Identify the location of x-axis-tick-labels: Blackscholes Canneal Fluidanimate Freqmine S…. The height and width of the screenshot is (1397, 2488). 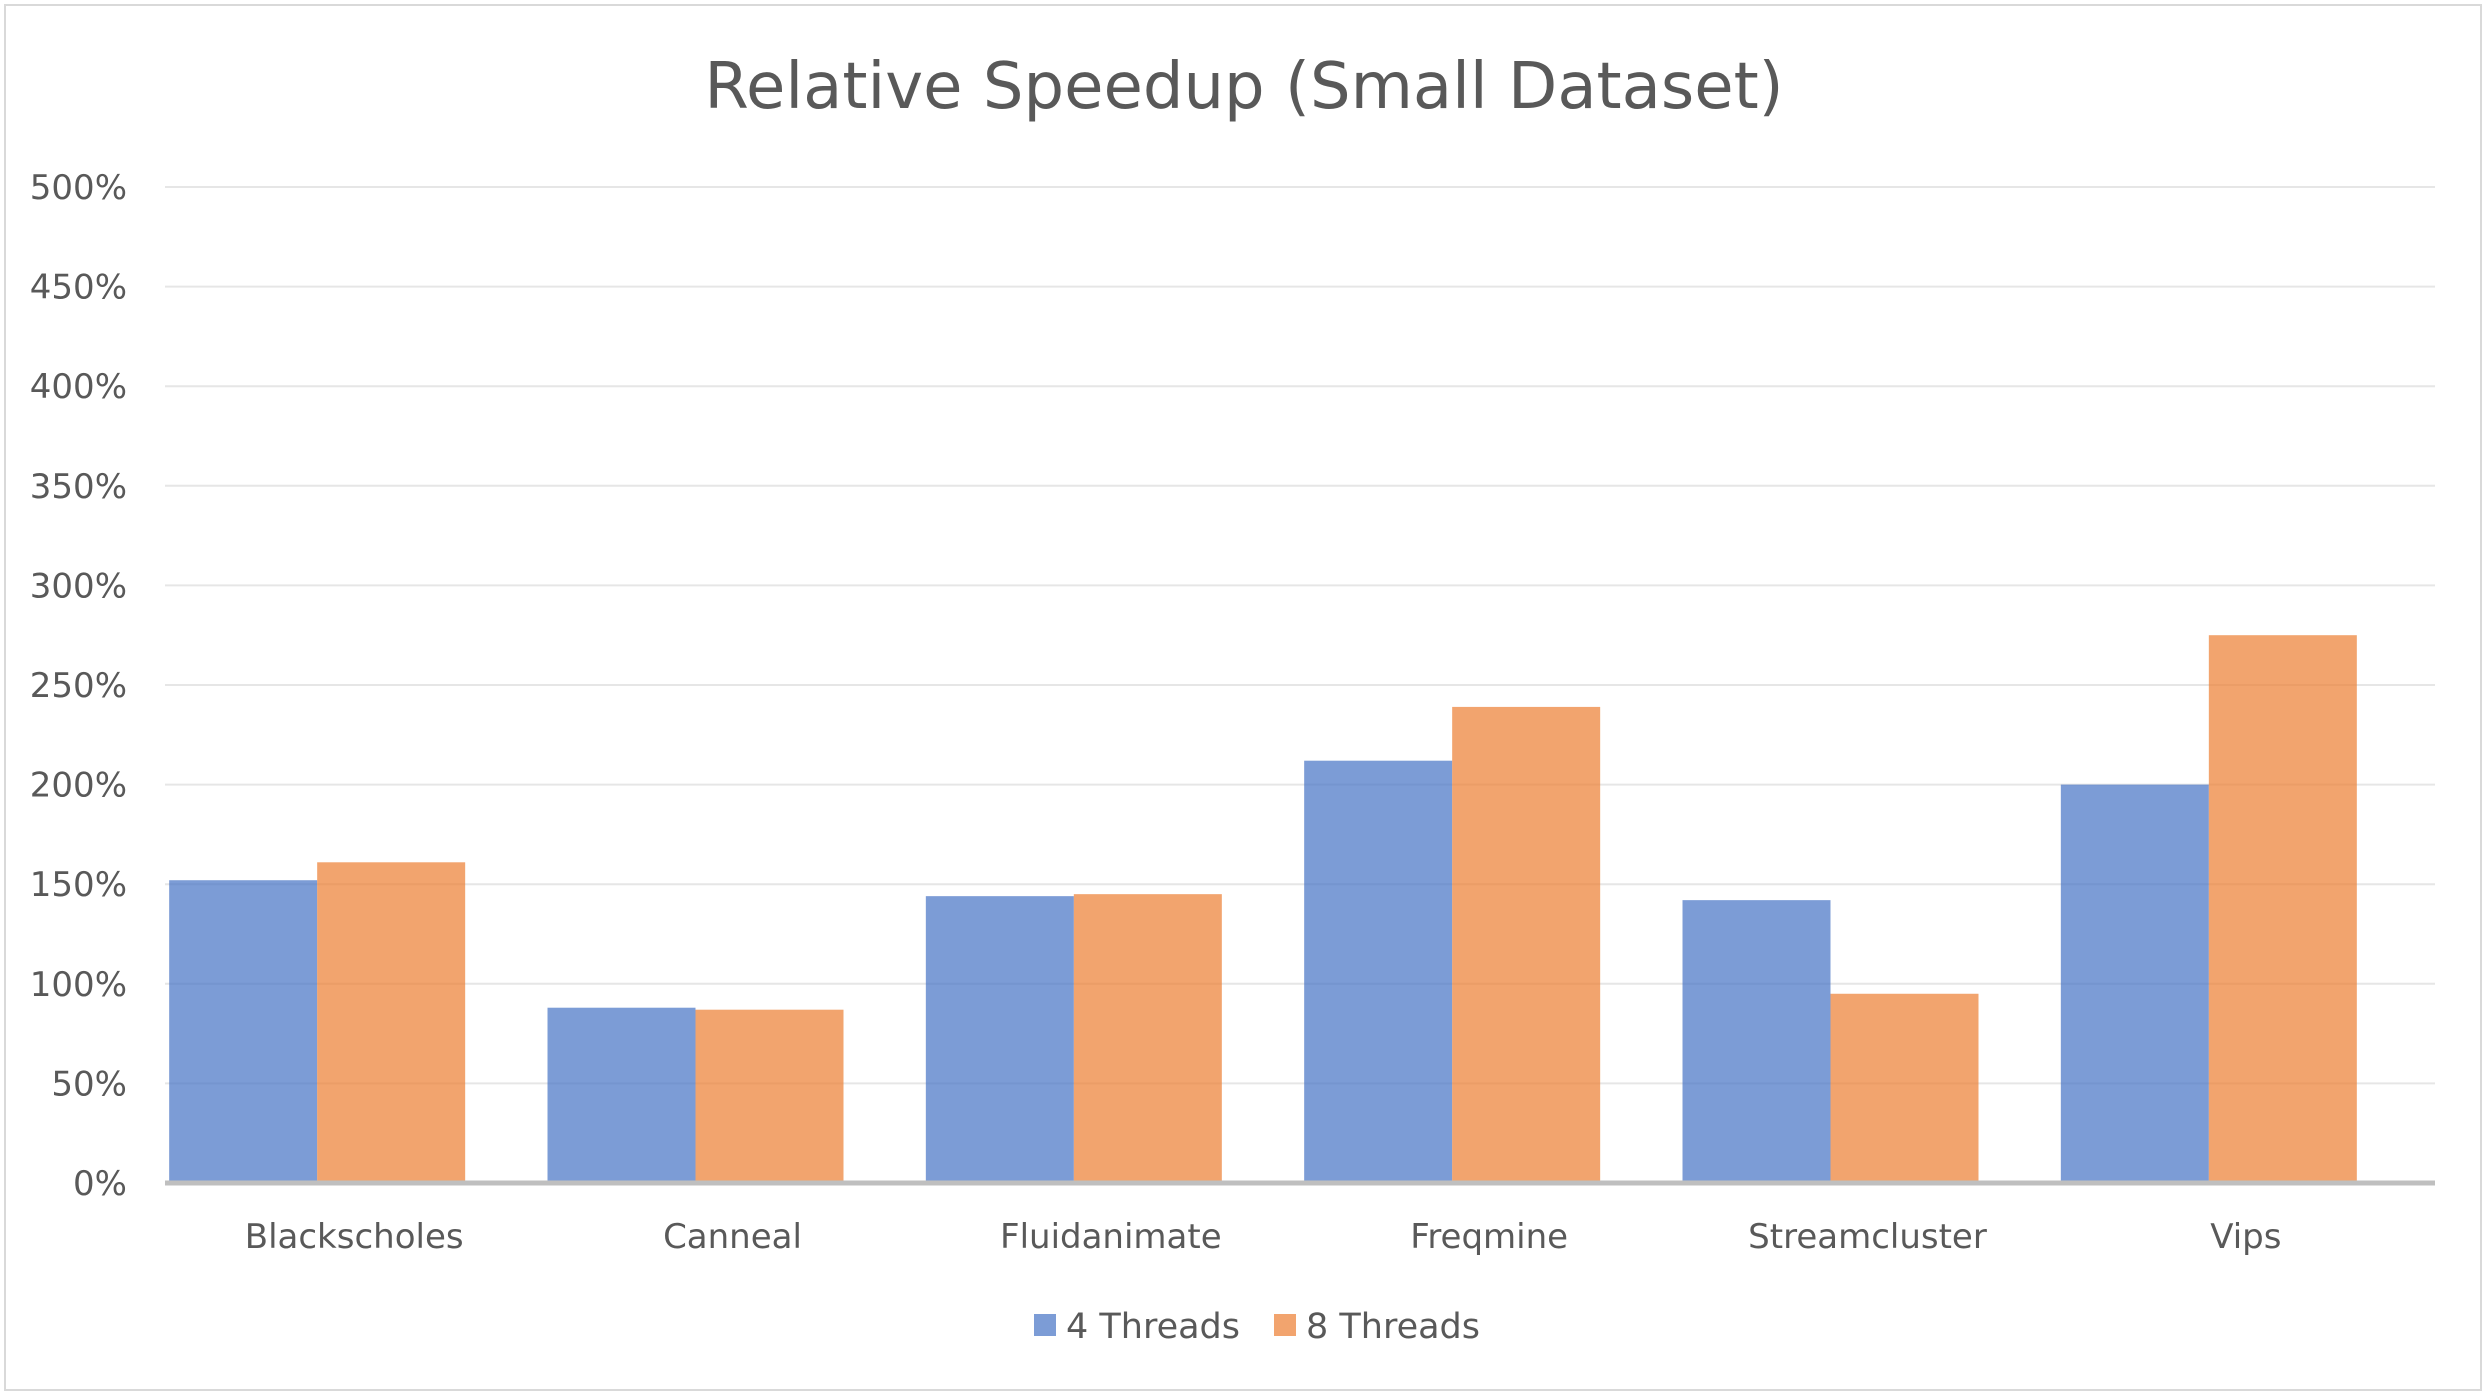
(1263, 1237).